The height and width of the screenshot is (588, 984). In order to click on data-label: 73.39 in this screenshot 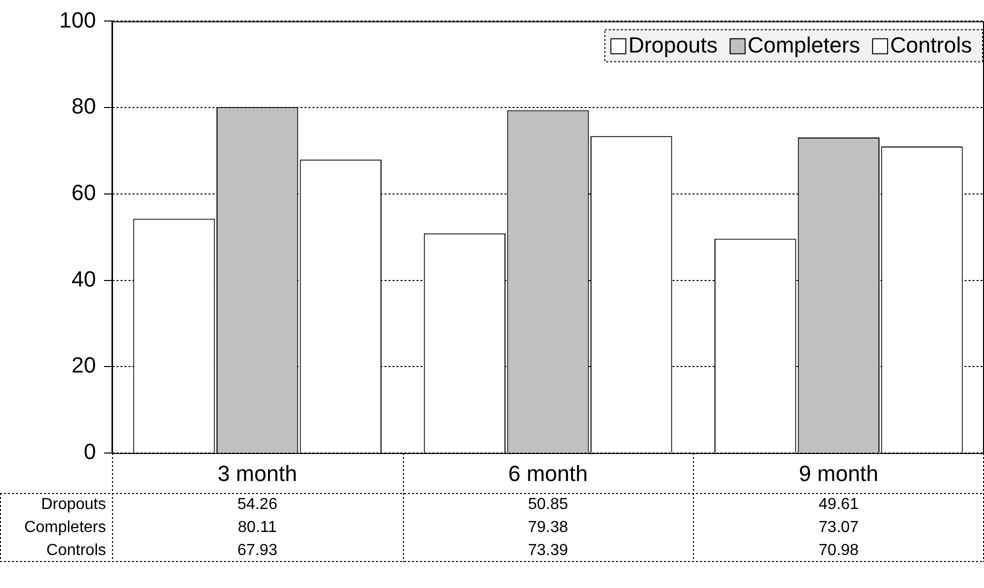, I will do `click(548, 550)`.